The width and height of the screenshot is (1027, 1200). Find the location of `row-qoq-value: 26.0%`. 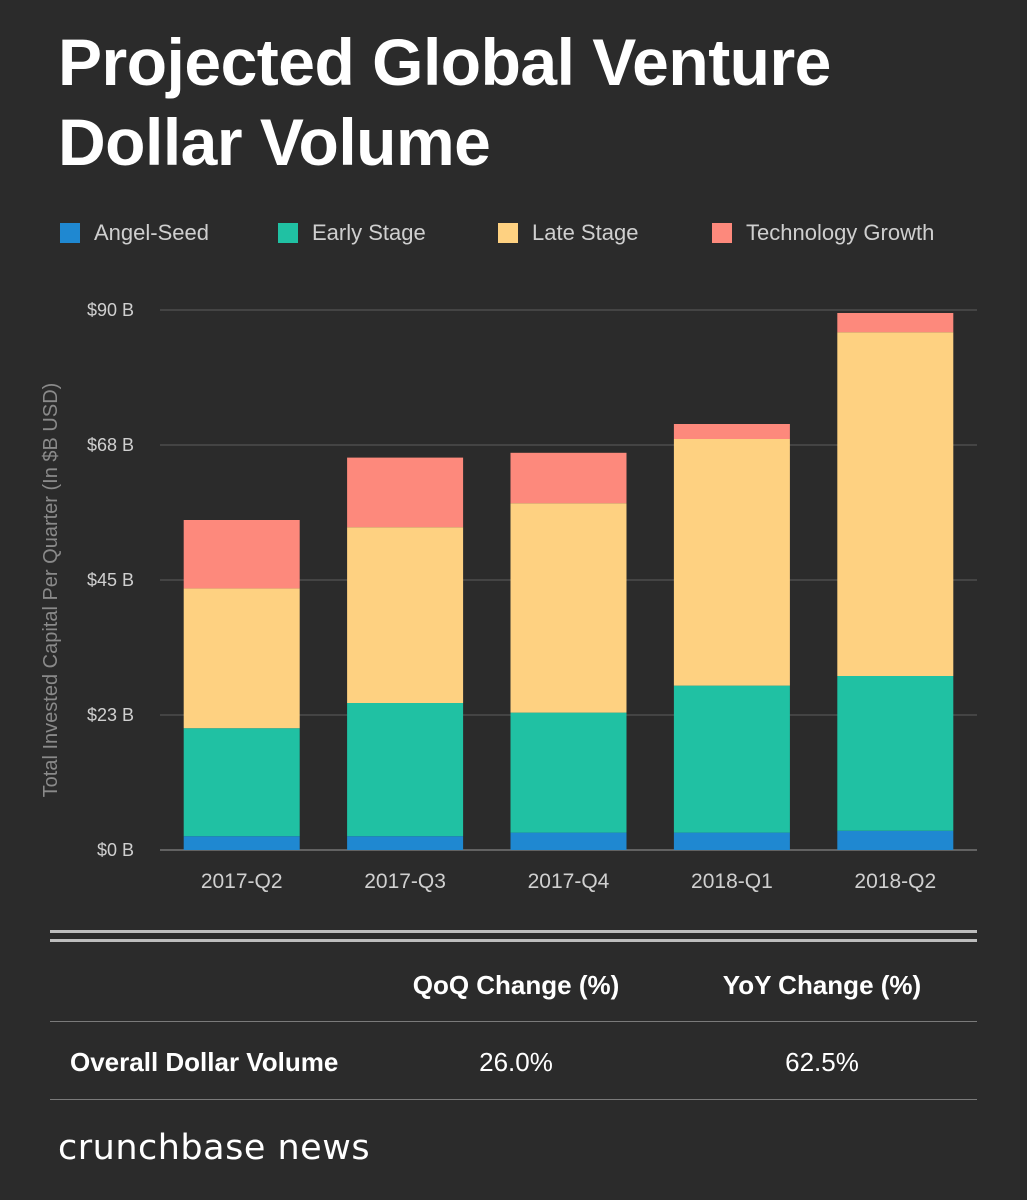

row-qoq-value: 26.0% is located at coordinates (516, 1062).